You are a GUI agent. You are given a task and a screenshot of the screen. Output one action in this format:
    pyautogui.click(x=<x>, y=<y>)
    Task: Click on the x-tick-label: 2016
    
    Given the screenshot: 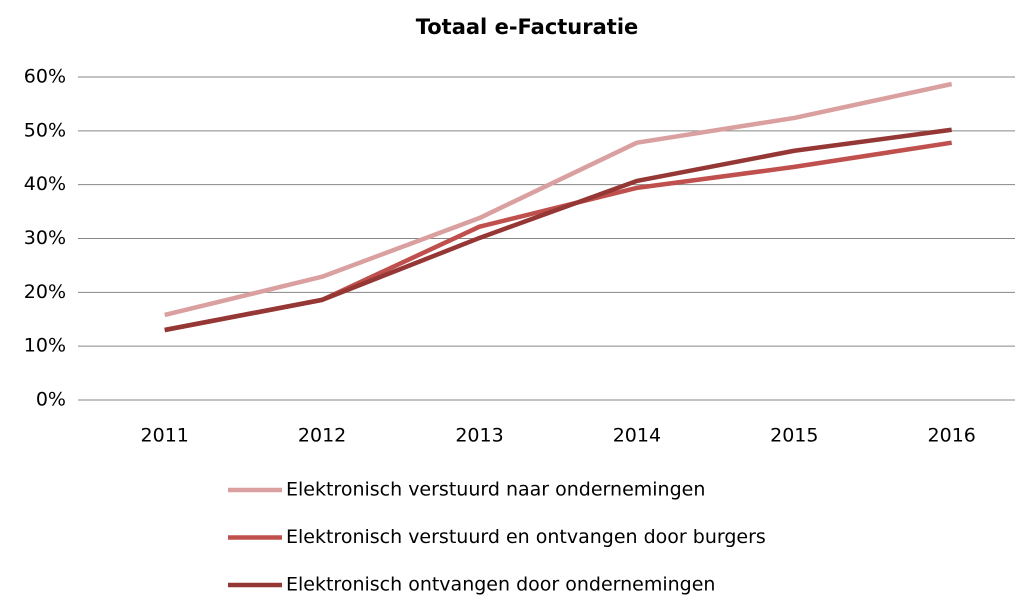 What is the action you would take?
    pyautogui.click(x=952, y=436)
    